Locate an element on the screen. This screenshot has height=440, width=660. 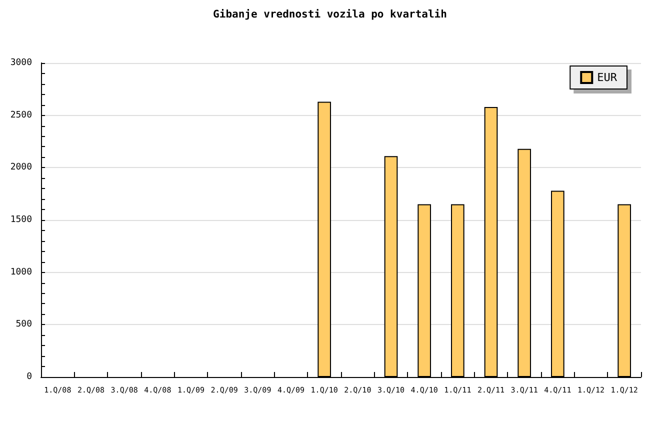
y-tick-label: 1000 is located at coordinates (21, 272).